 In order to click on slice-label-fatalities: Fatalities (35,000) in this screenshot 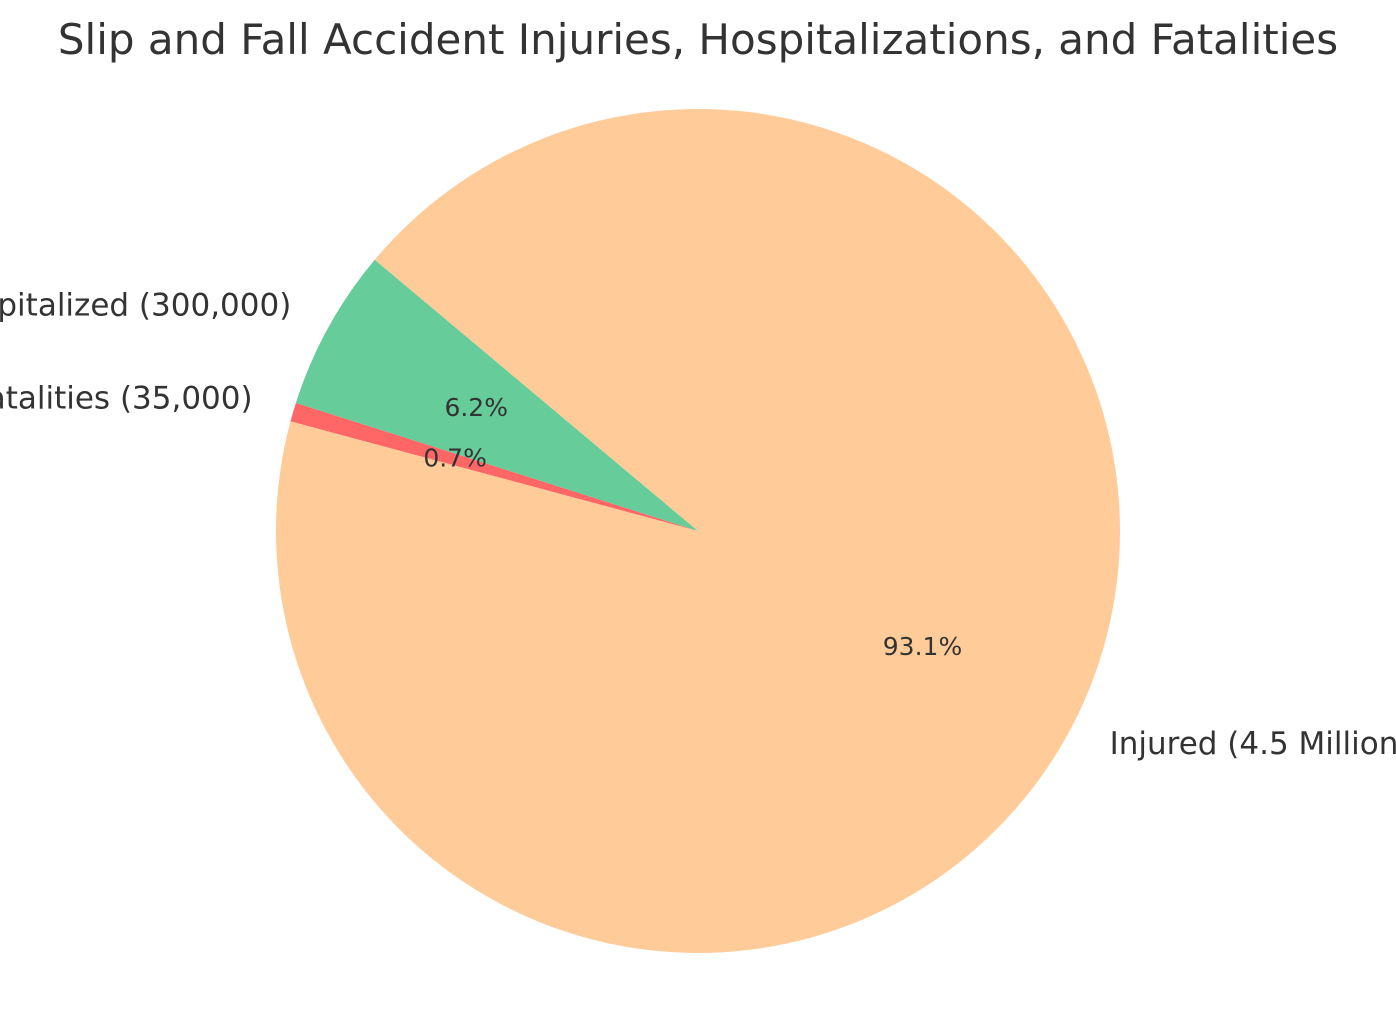, I will do `click(126, 399)`.